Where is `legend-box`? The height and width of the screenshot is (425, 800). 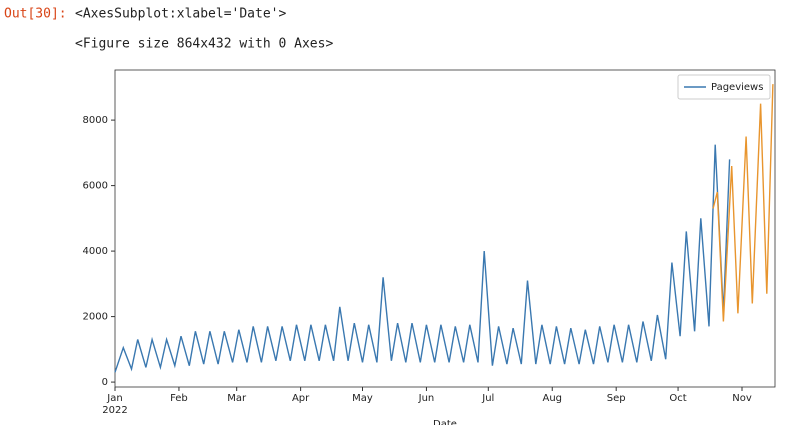 legend-box is located at coordinates (724, 87).